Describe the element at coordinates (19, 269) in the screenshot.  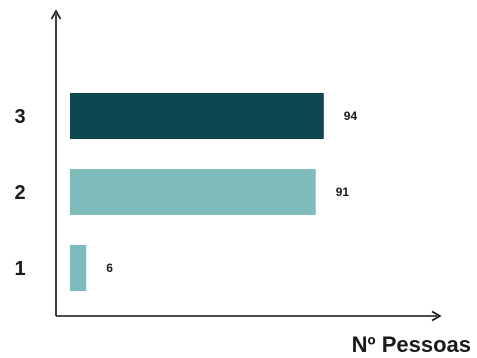
I see `category-label-1: 1` at that location.